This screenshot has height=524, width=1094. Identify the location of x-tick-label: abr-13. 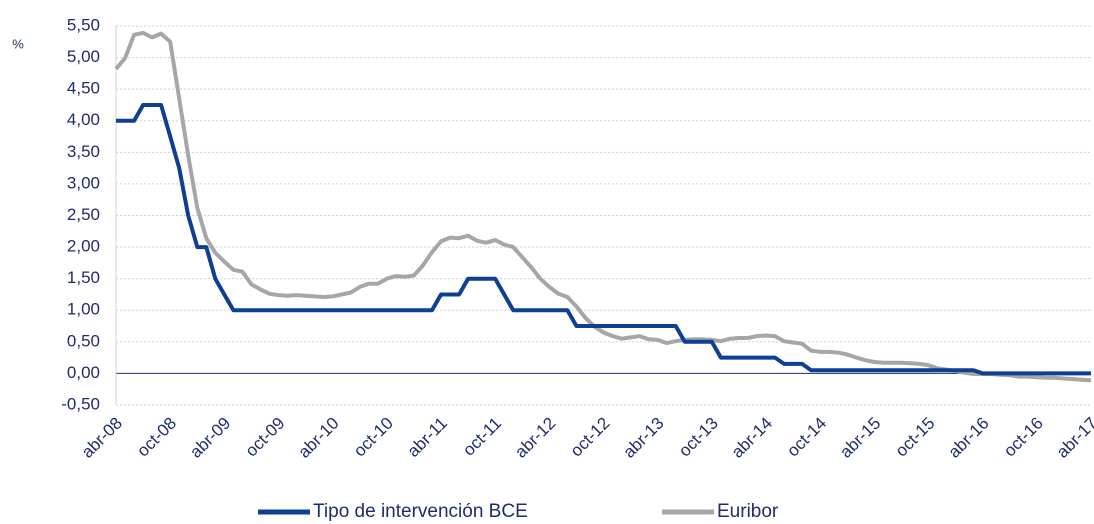
(643, 438).